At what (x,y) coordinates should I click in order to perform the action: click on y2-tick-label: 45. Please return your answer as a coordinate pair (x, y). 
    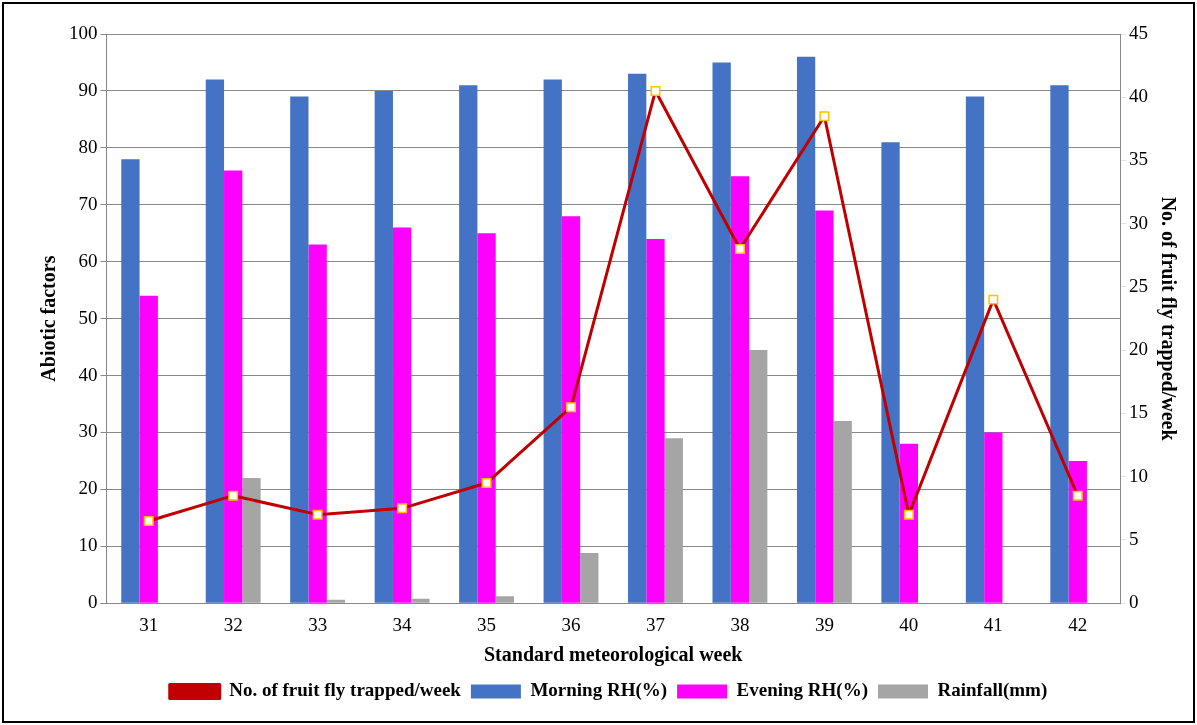
    Looking at the image, I should click on (1138, 32).